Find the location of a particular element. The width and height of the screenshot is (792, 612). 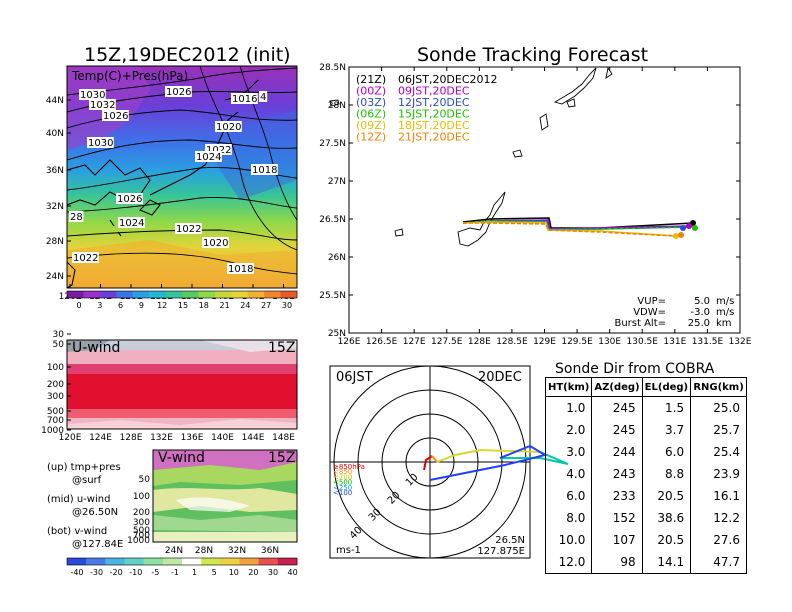

track-ytick-label: 27N is located at coordinates (337, 182).